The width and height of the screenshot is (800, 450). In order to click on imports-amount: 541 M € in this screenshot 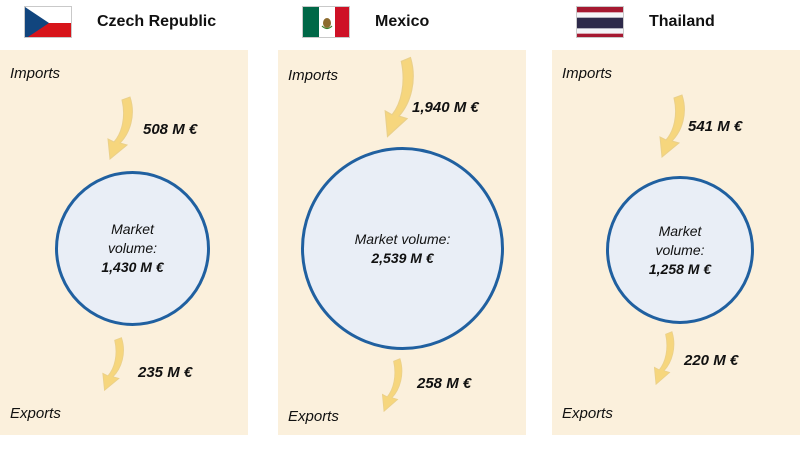, I will do `click(715, 126)`.